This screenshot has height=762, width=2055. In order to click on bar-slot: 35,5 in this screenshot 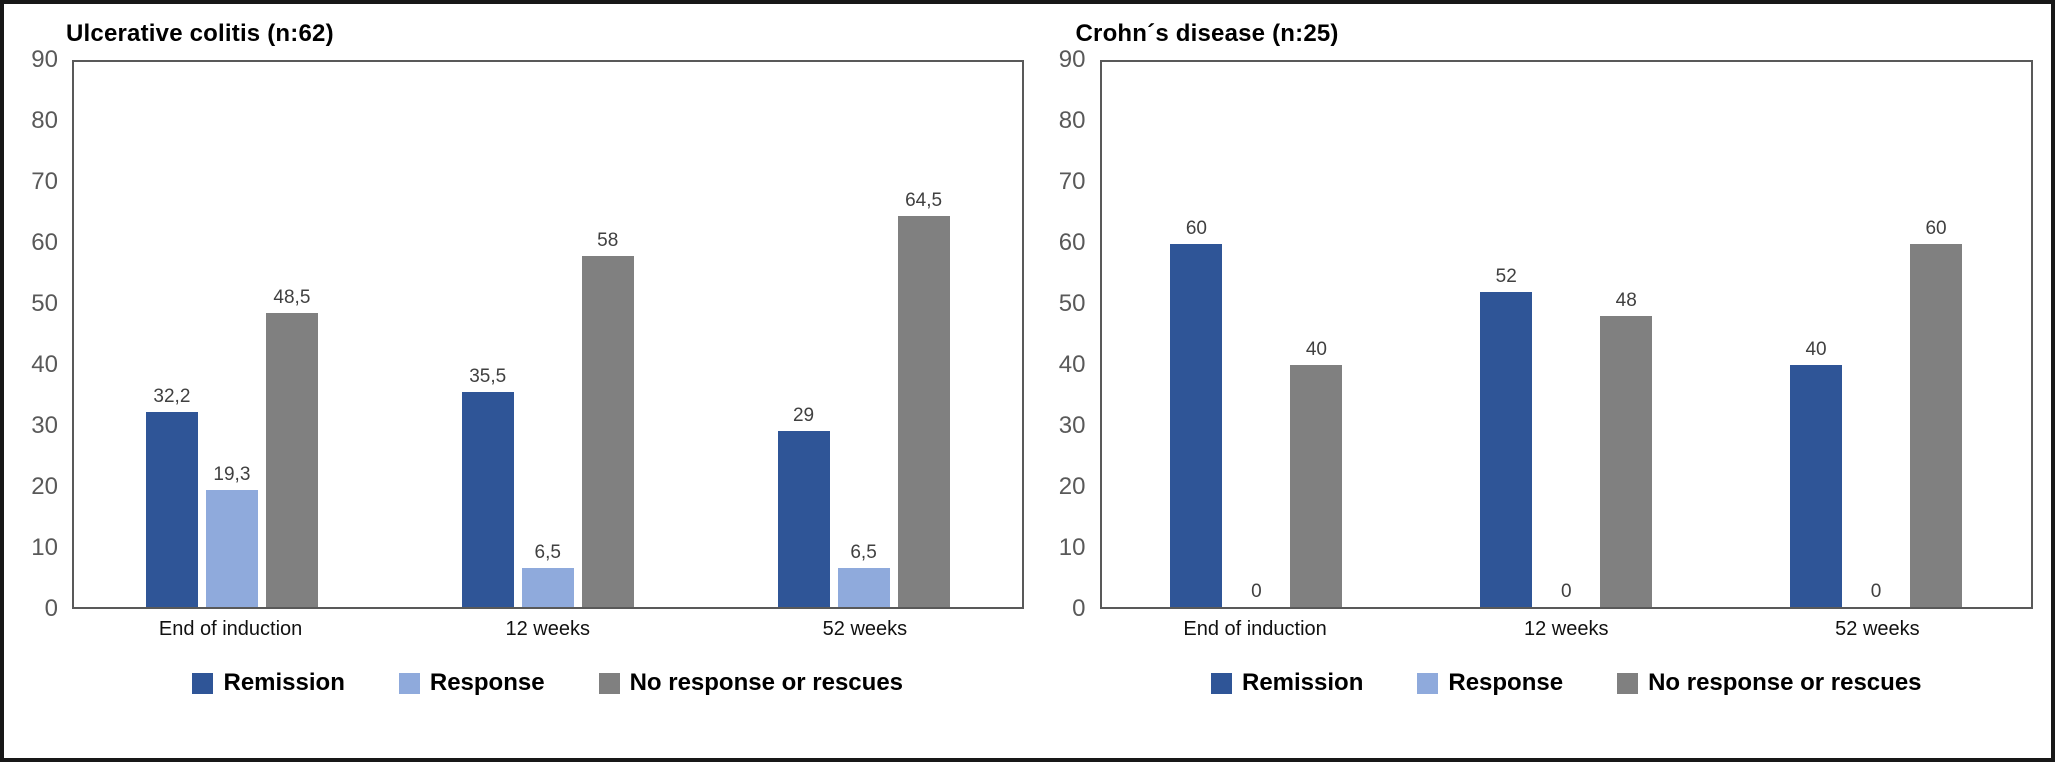, I will do `click(487, 334)`.